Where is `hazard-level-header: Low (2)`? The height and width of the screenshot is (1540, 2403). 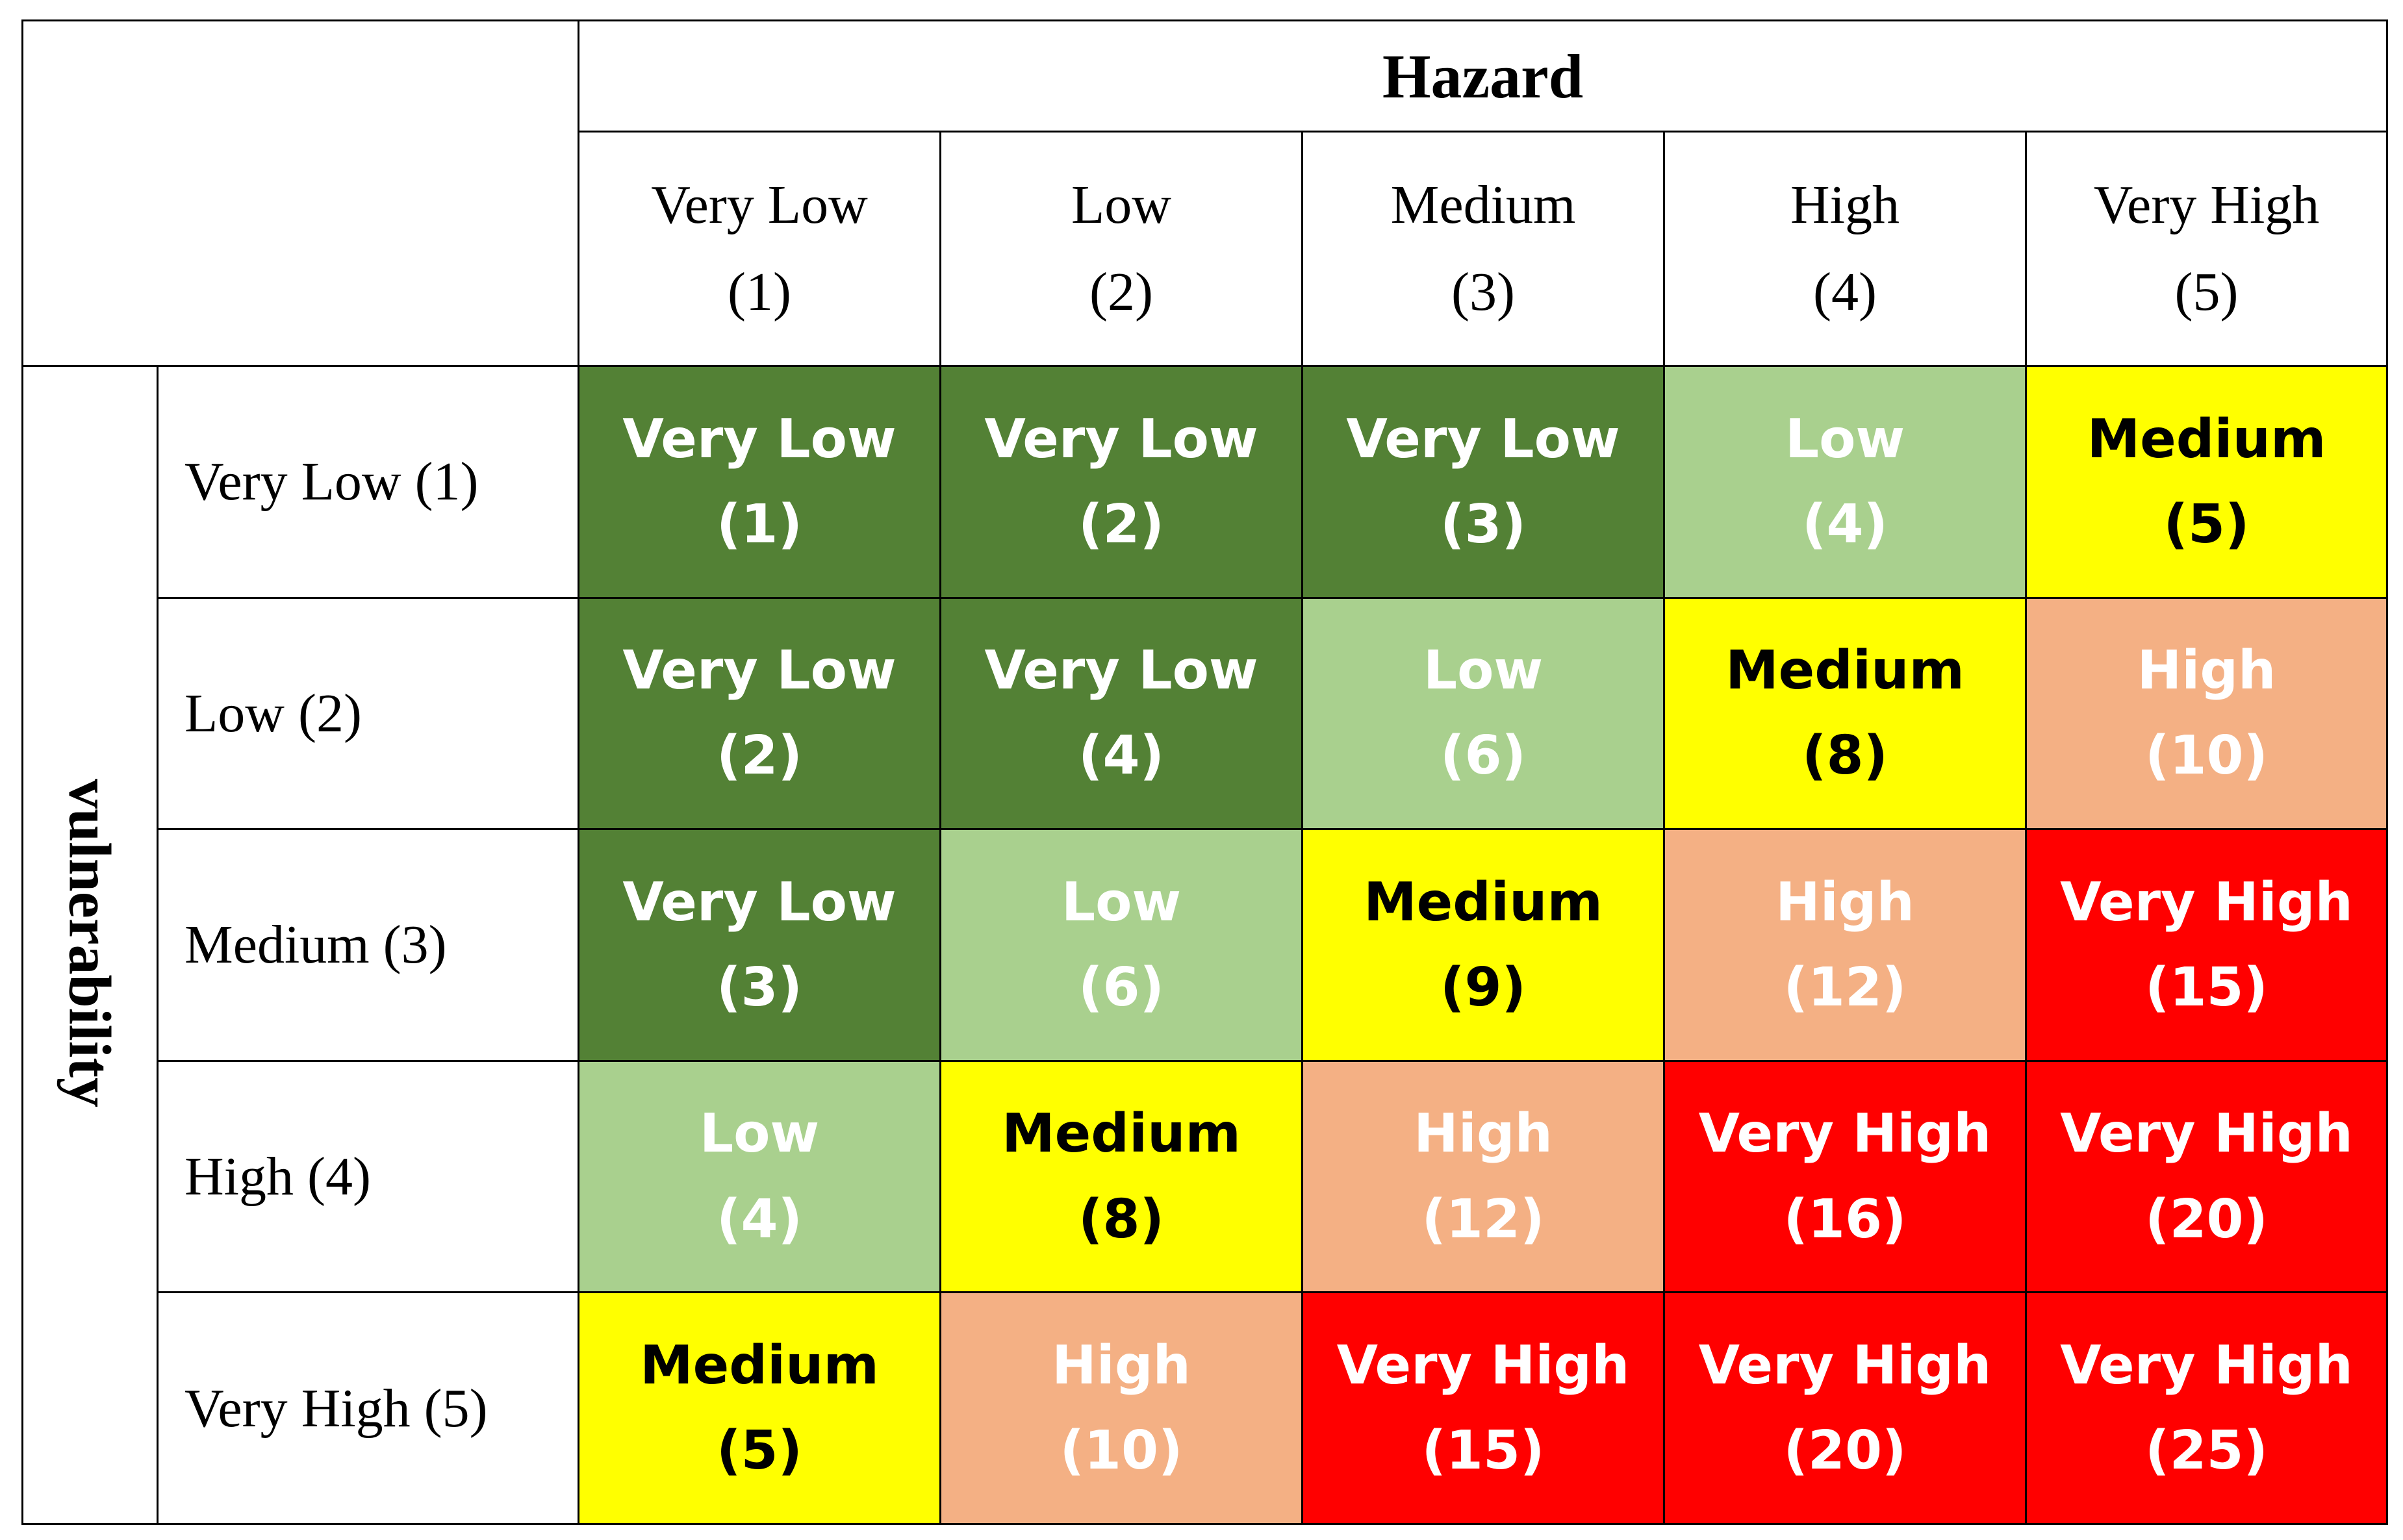
hazard-level-header: Low (2) is located at coordinates (1121, 249).